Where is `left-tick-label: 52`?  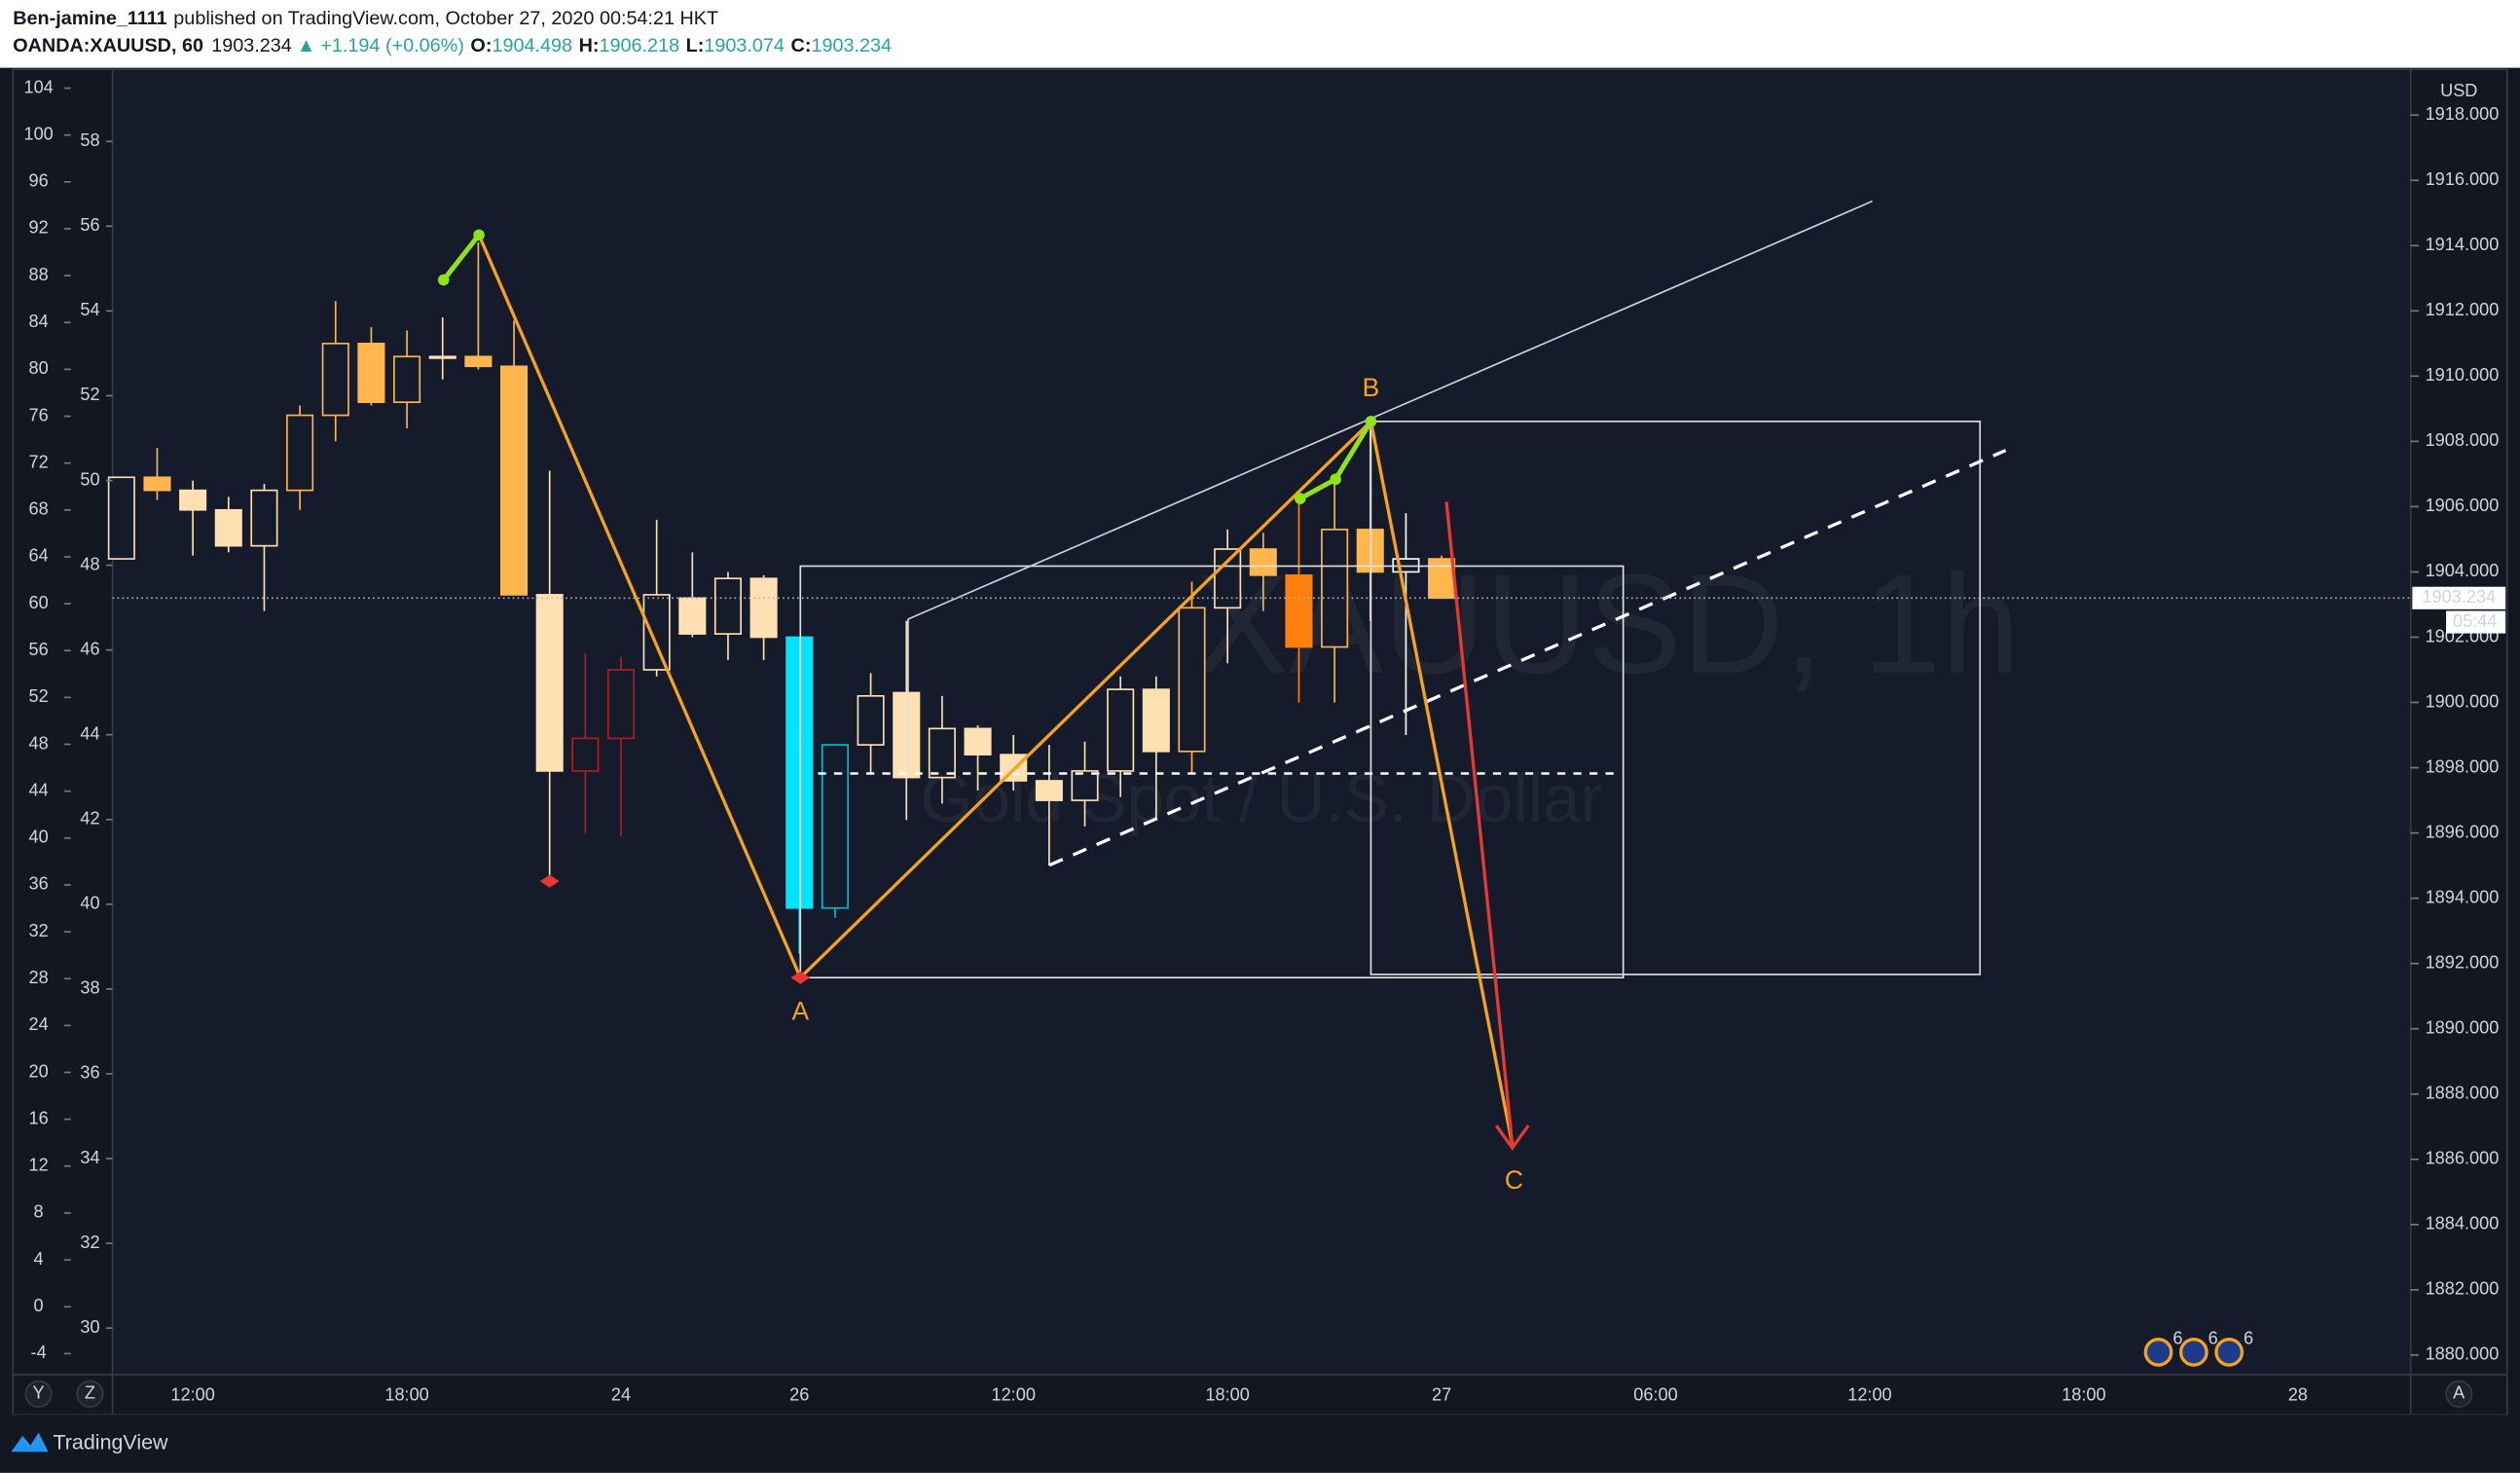
left-tick-label: 52 is located at coordinates (89, 394).